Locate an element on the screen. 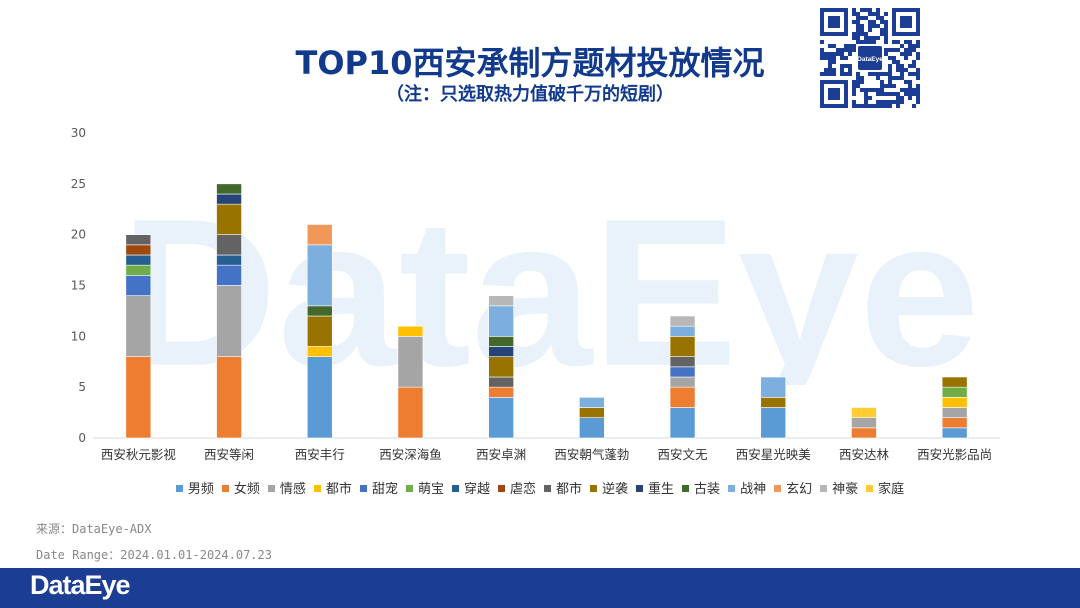 The width and height of the screenshot is (1080, 608). legend-item: 穿越 is located at coordinates (470, 487).